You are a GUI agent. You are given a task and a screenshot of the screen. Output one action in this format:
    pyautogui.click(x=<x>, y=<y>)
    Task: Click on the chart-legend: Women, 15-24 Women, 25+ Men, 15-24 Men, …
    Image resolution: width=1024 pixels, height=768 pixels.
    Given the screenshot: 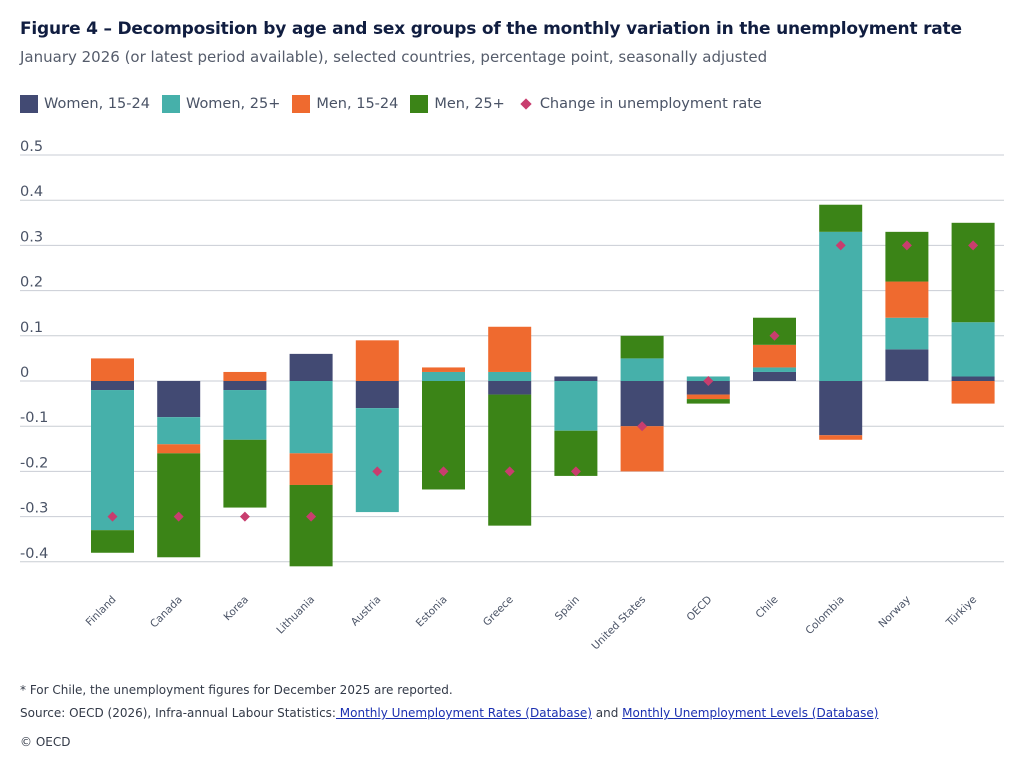 What is the action you would take?
    pyautogui.click(x=397, y=104)
    